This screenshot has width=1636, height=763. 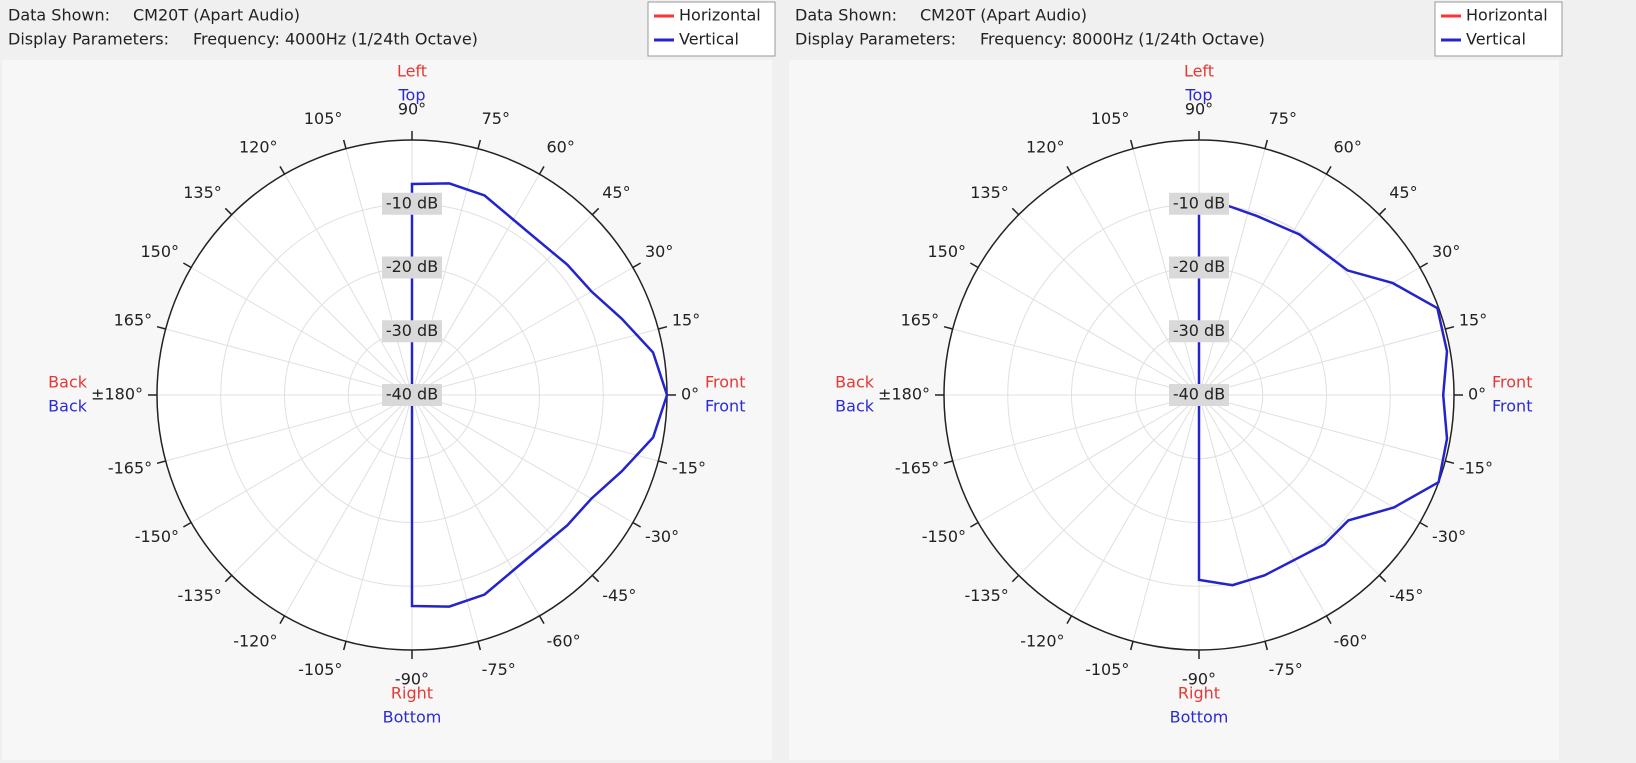 What do you see at coordinates (1199, 693) in the screenshot?
I see `direction-label: Right` at bounding box center [1199, 693].